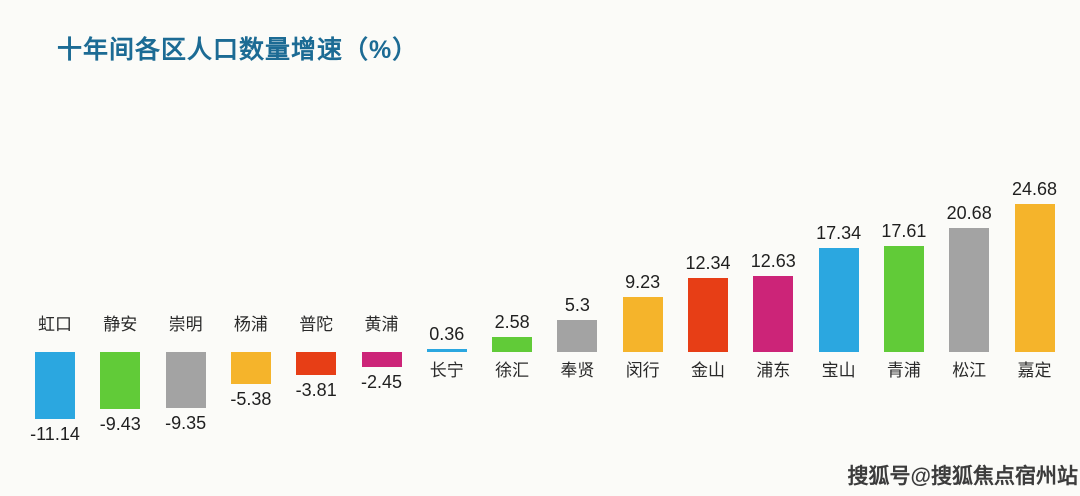  I want to click on chart-title: 十年间各区人口数量增速（%）, so click(238, 50).